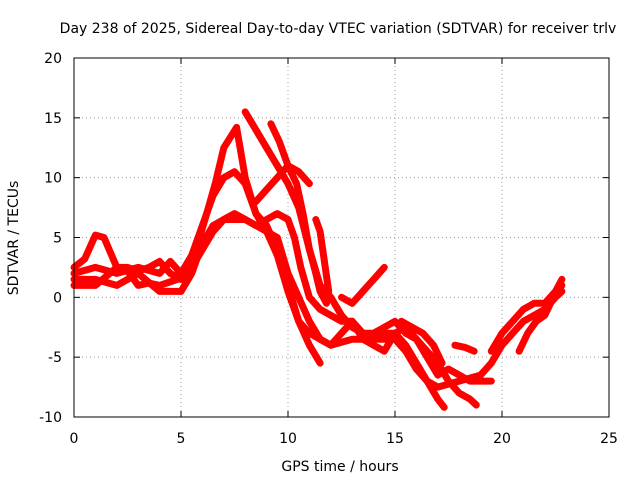 This screenshot has width=640, height=480. What do you see at coordinates (288, 439) in the screenshot?
I see `x-tick-label: 10` at bounding box center [288, 439].